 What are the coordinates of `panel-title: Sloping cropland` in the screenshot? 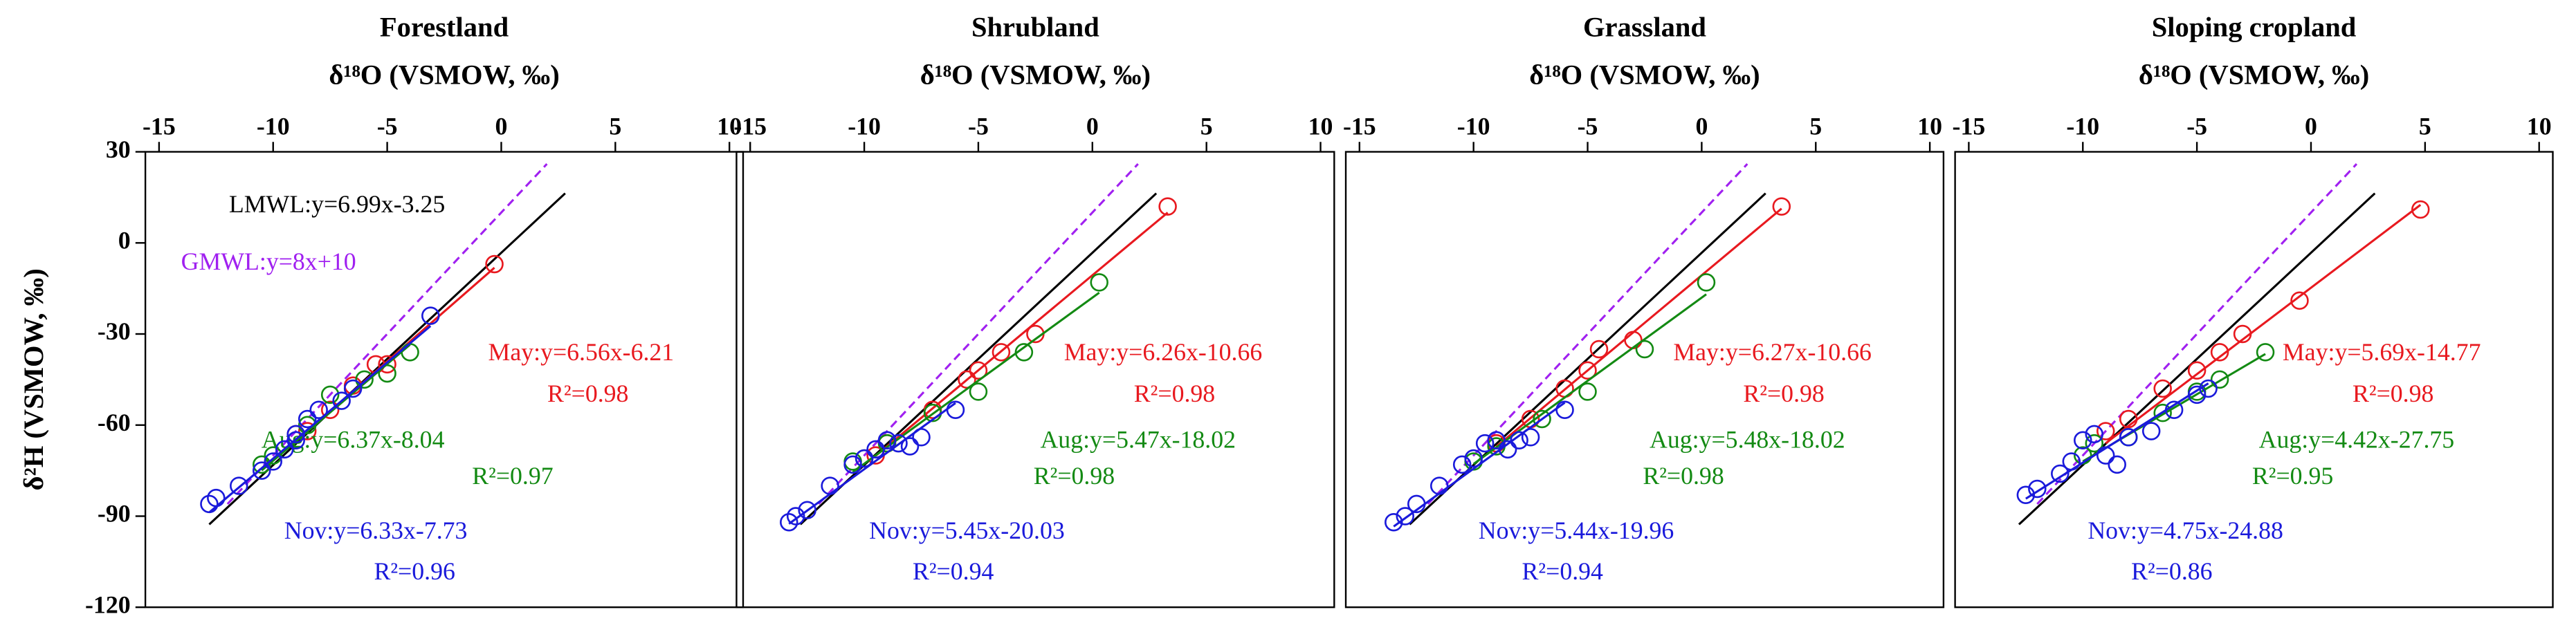 It's located at (2254, 26).